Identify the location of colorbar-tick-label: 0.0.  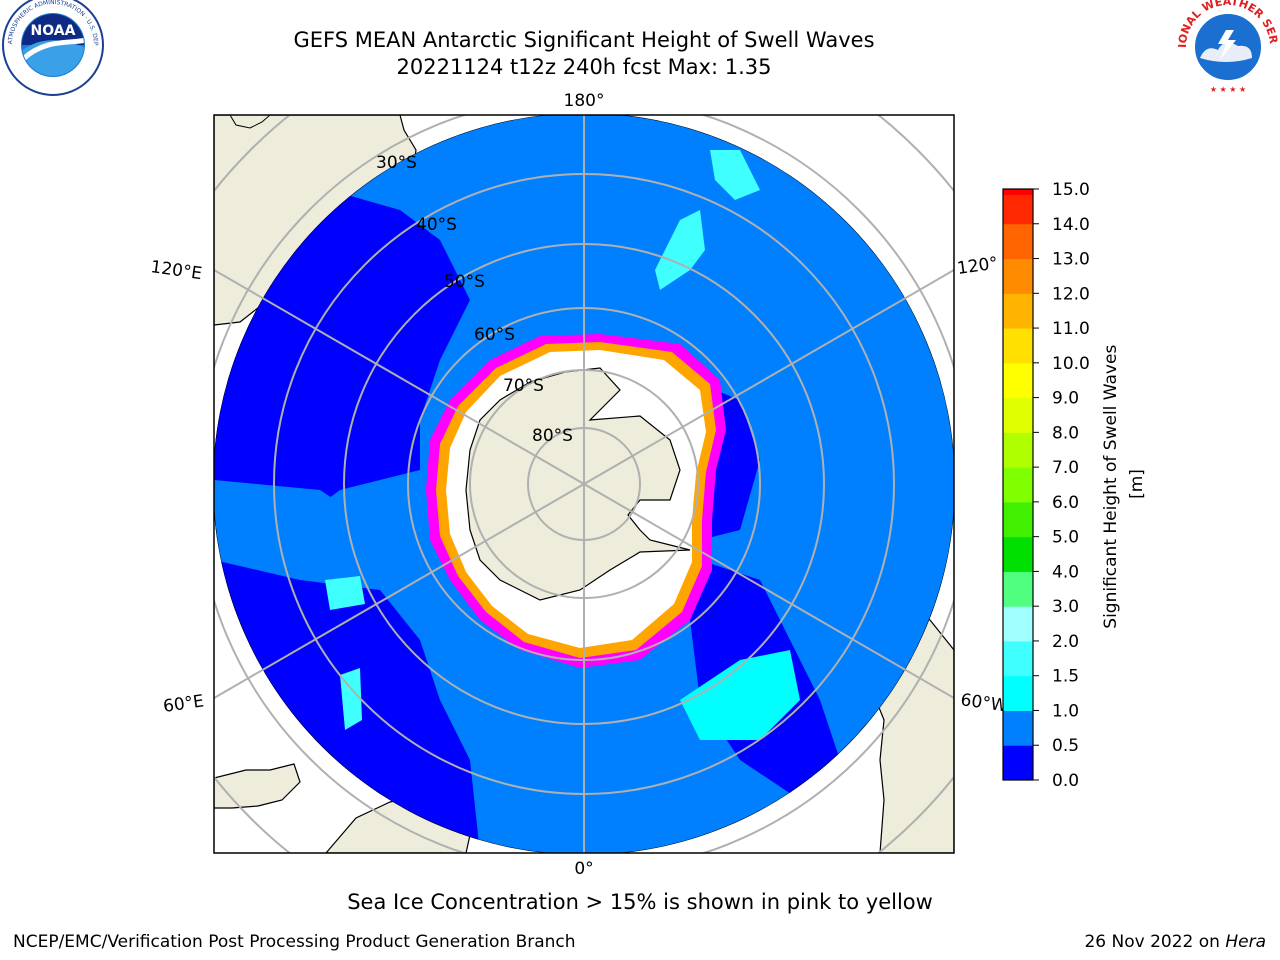
(1065, 781).